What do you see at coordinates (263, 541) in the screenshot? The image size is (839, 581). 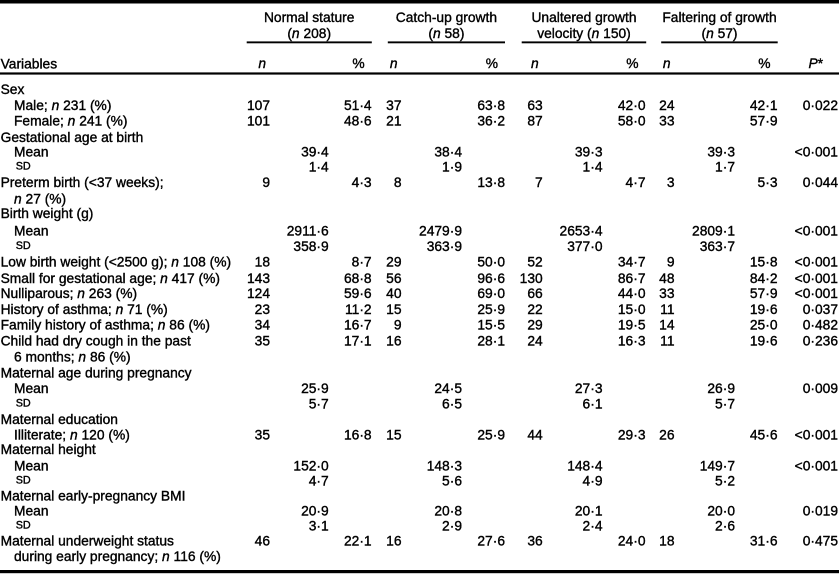 I see `svg-text: 46` at bounding box center [263, 541].